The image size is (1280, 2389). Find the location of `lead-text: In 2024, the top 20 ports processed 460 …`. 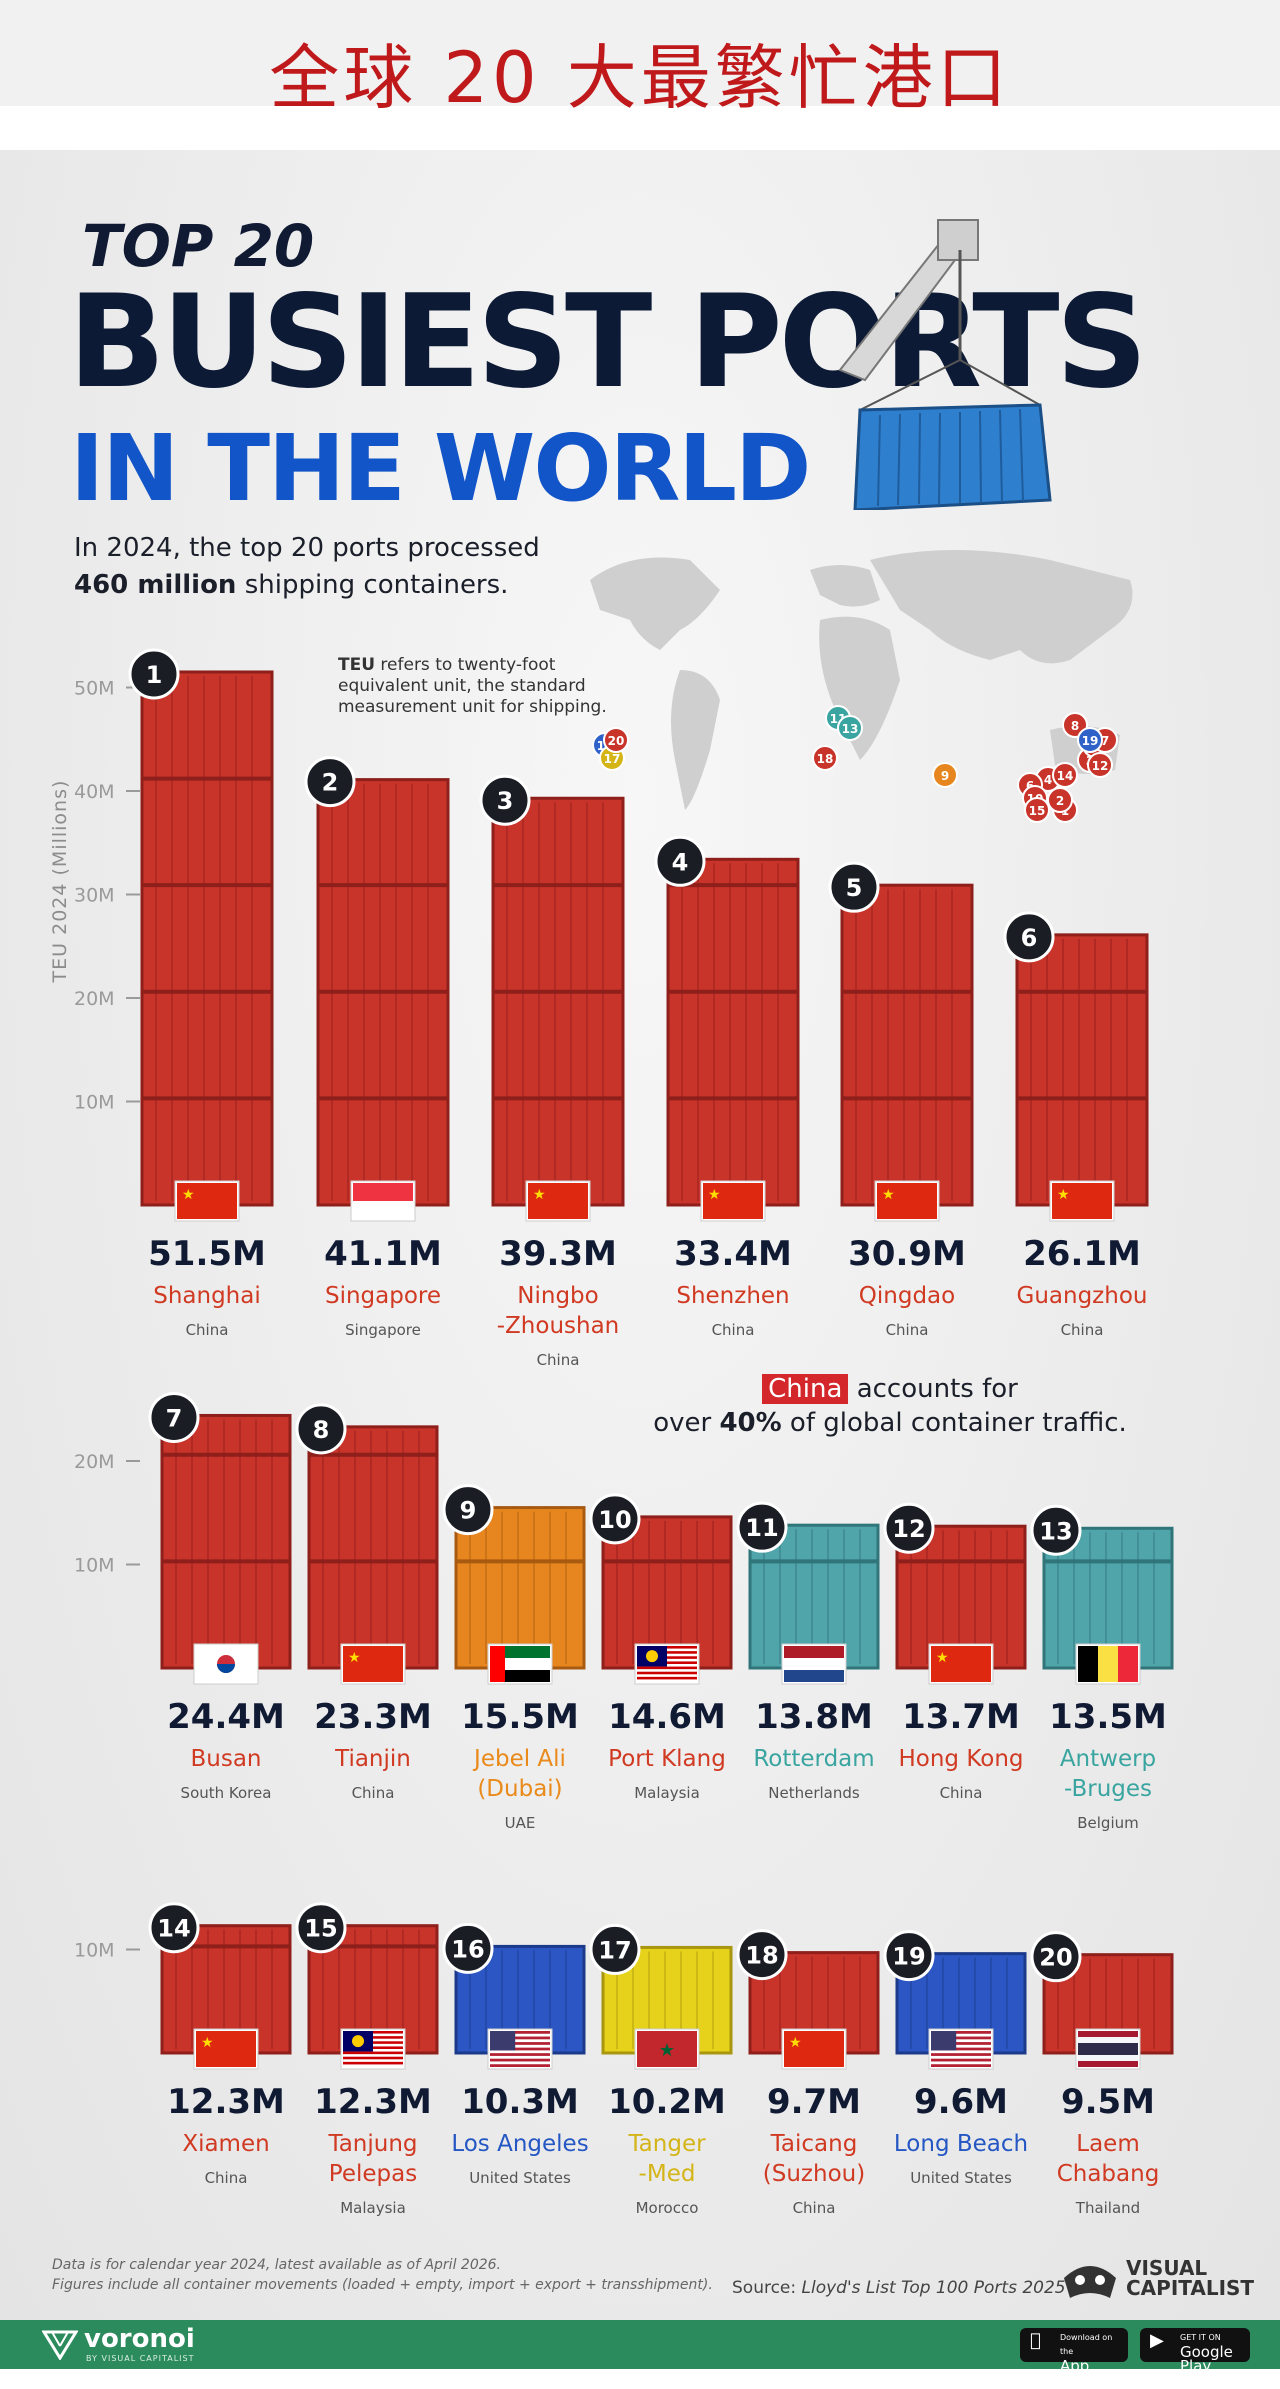

lead-text: In 2024, the top 20 ports processed 460 … is located at coordinates (307, 567).